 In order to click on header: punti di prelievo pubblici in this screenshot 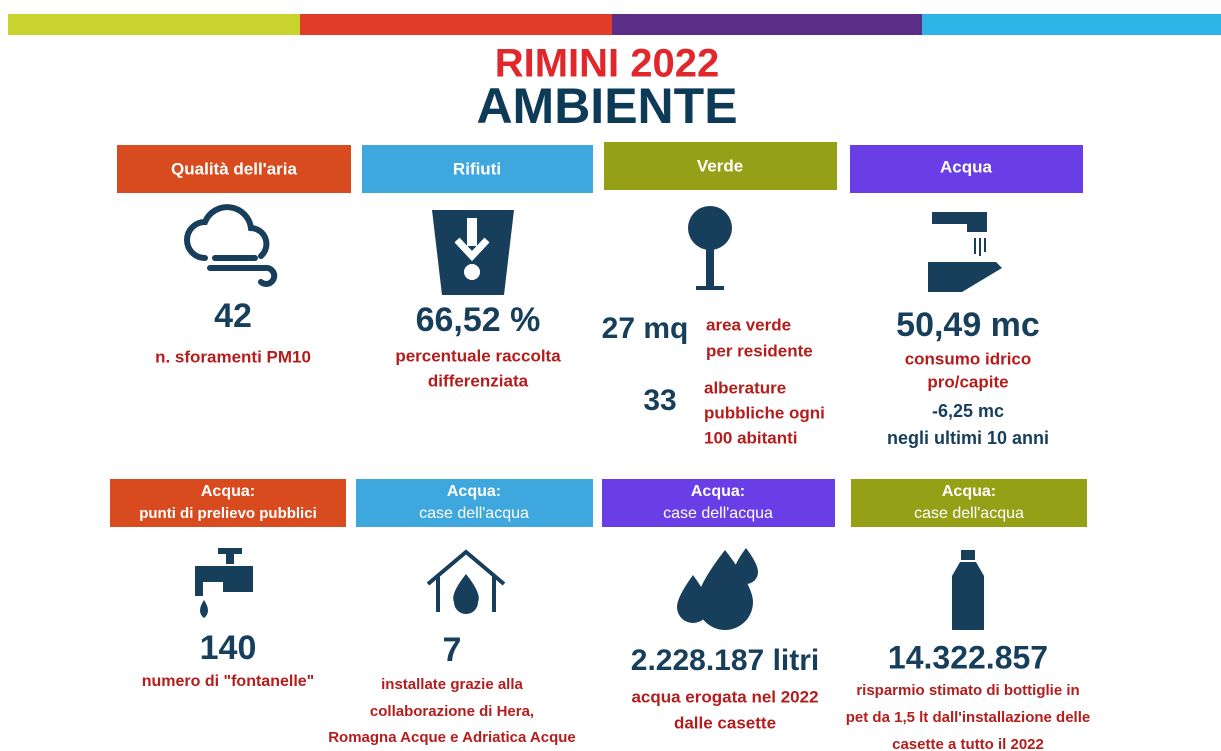, I will do `click(228, 513)`.